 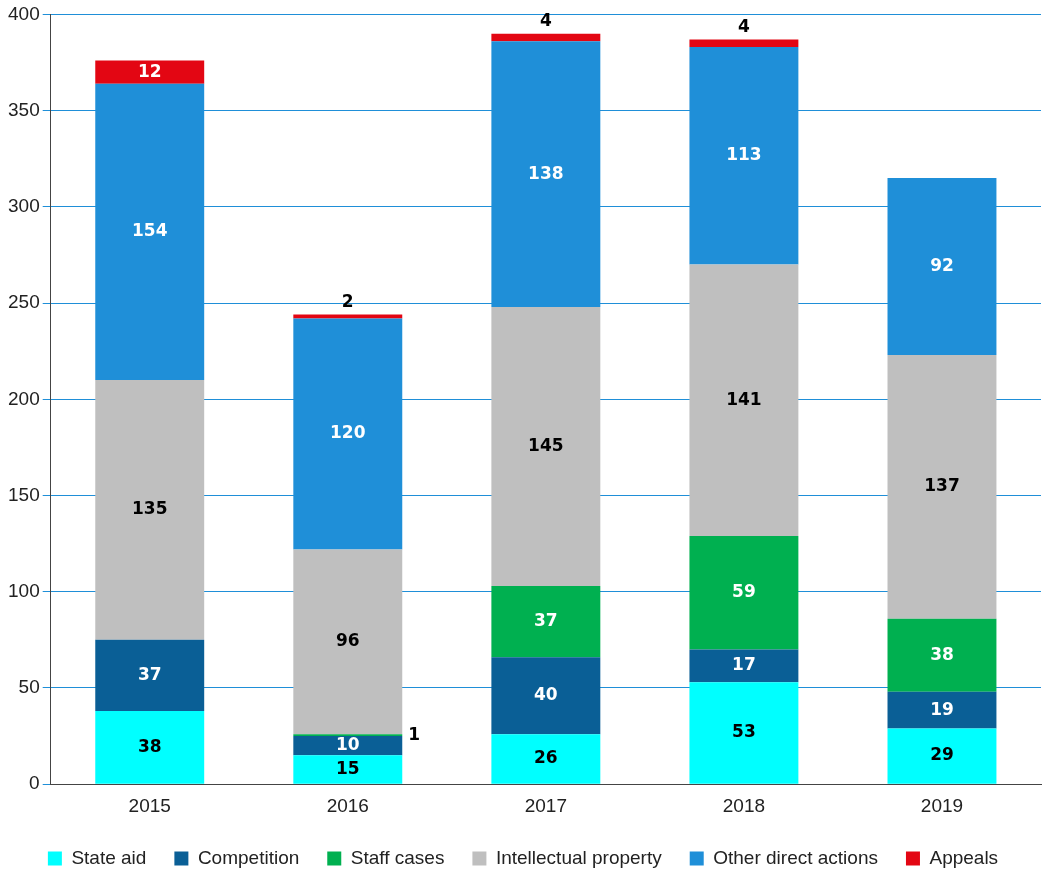 I want to click on data-label: 138, so click(x=546, y=172).